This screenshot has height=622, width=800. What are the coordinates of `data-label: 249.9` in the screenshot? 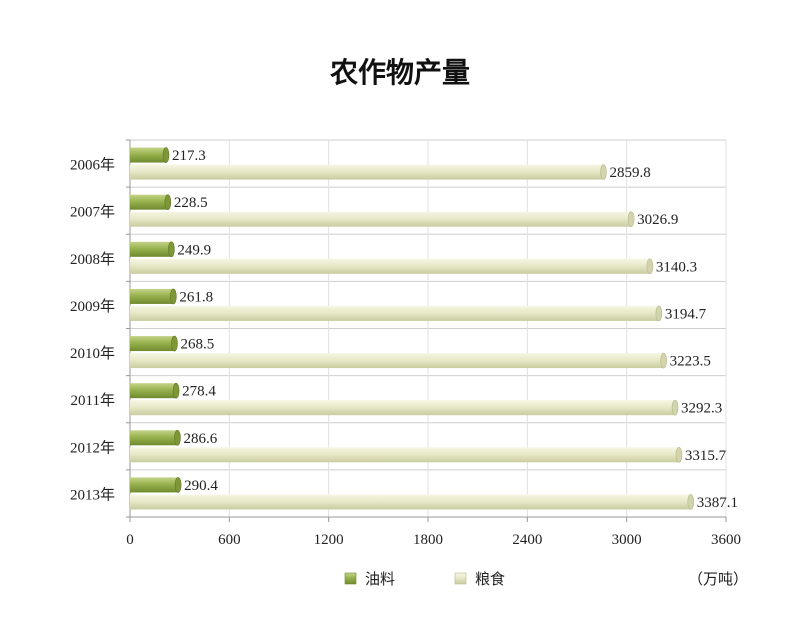 It's located at (194, 250).